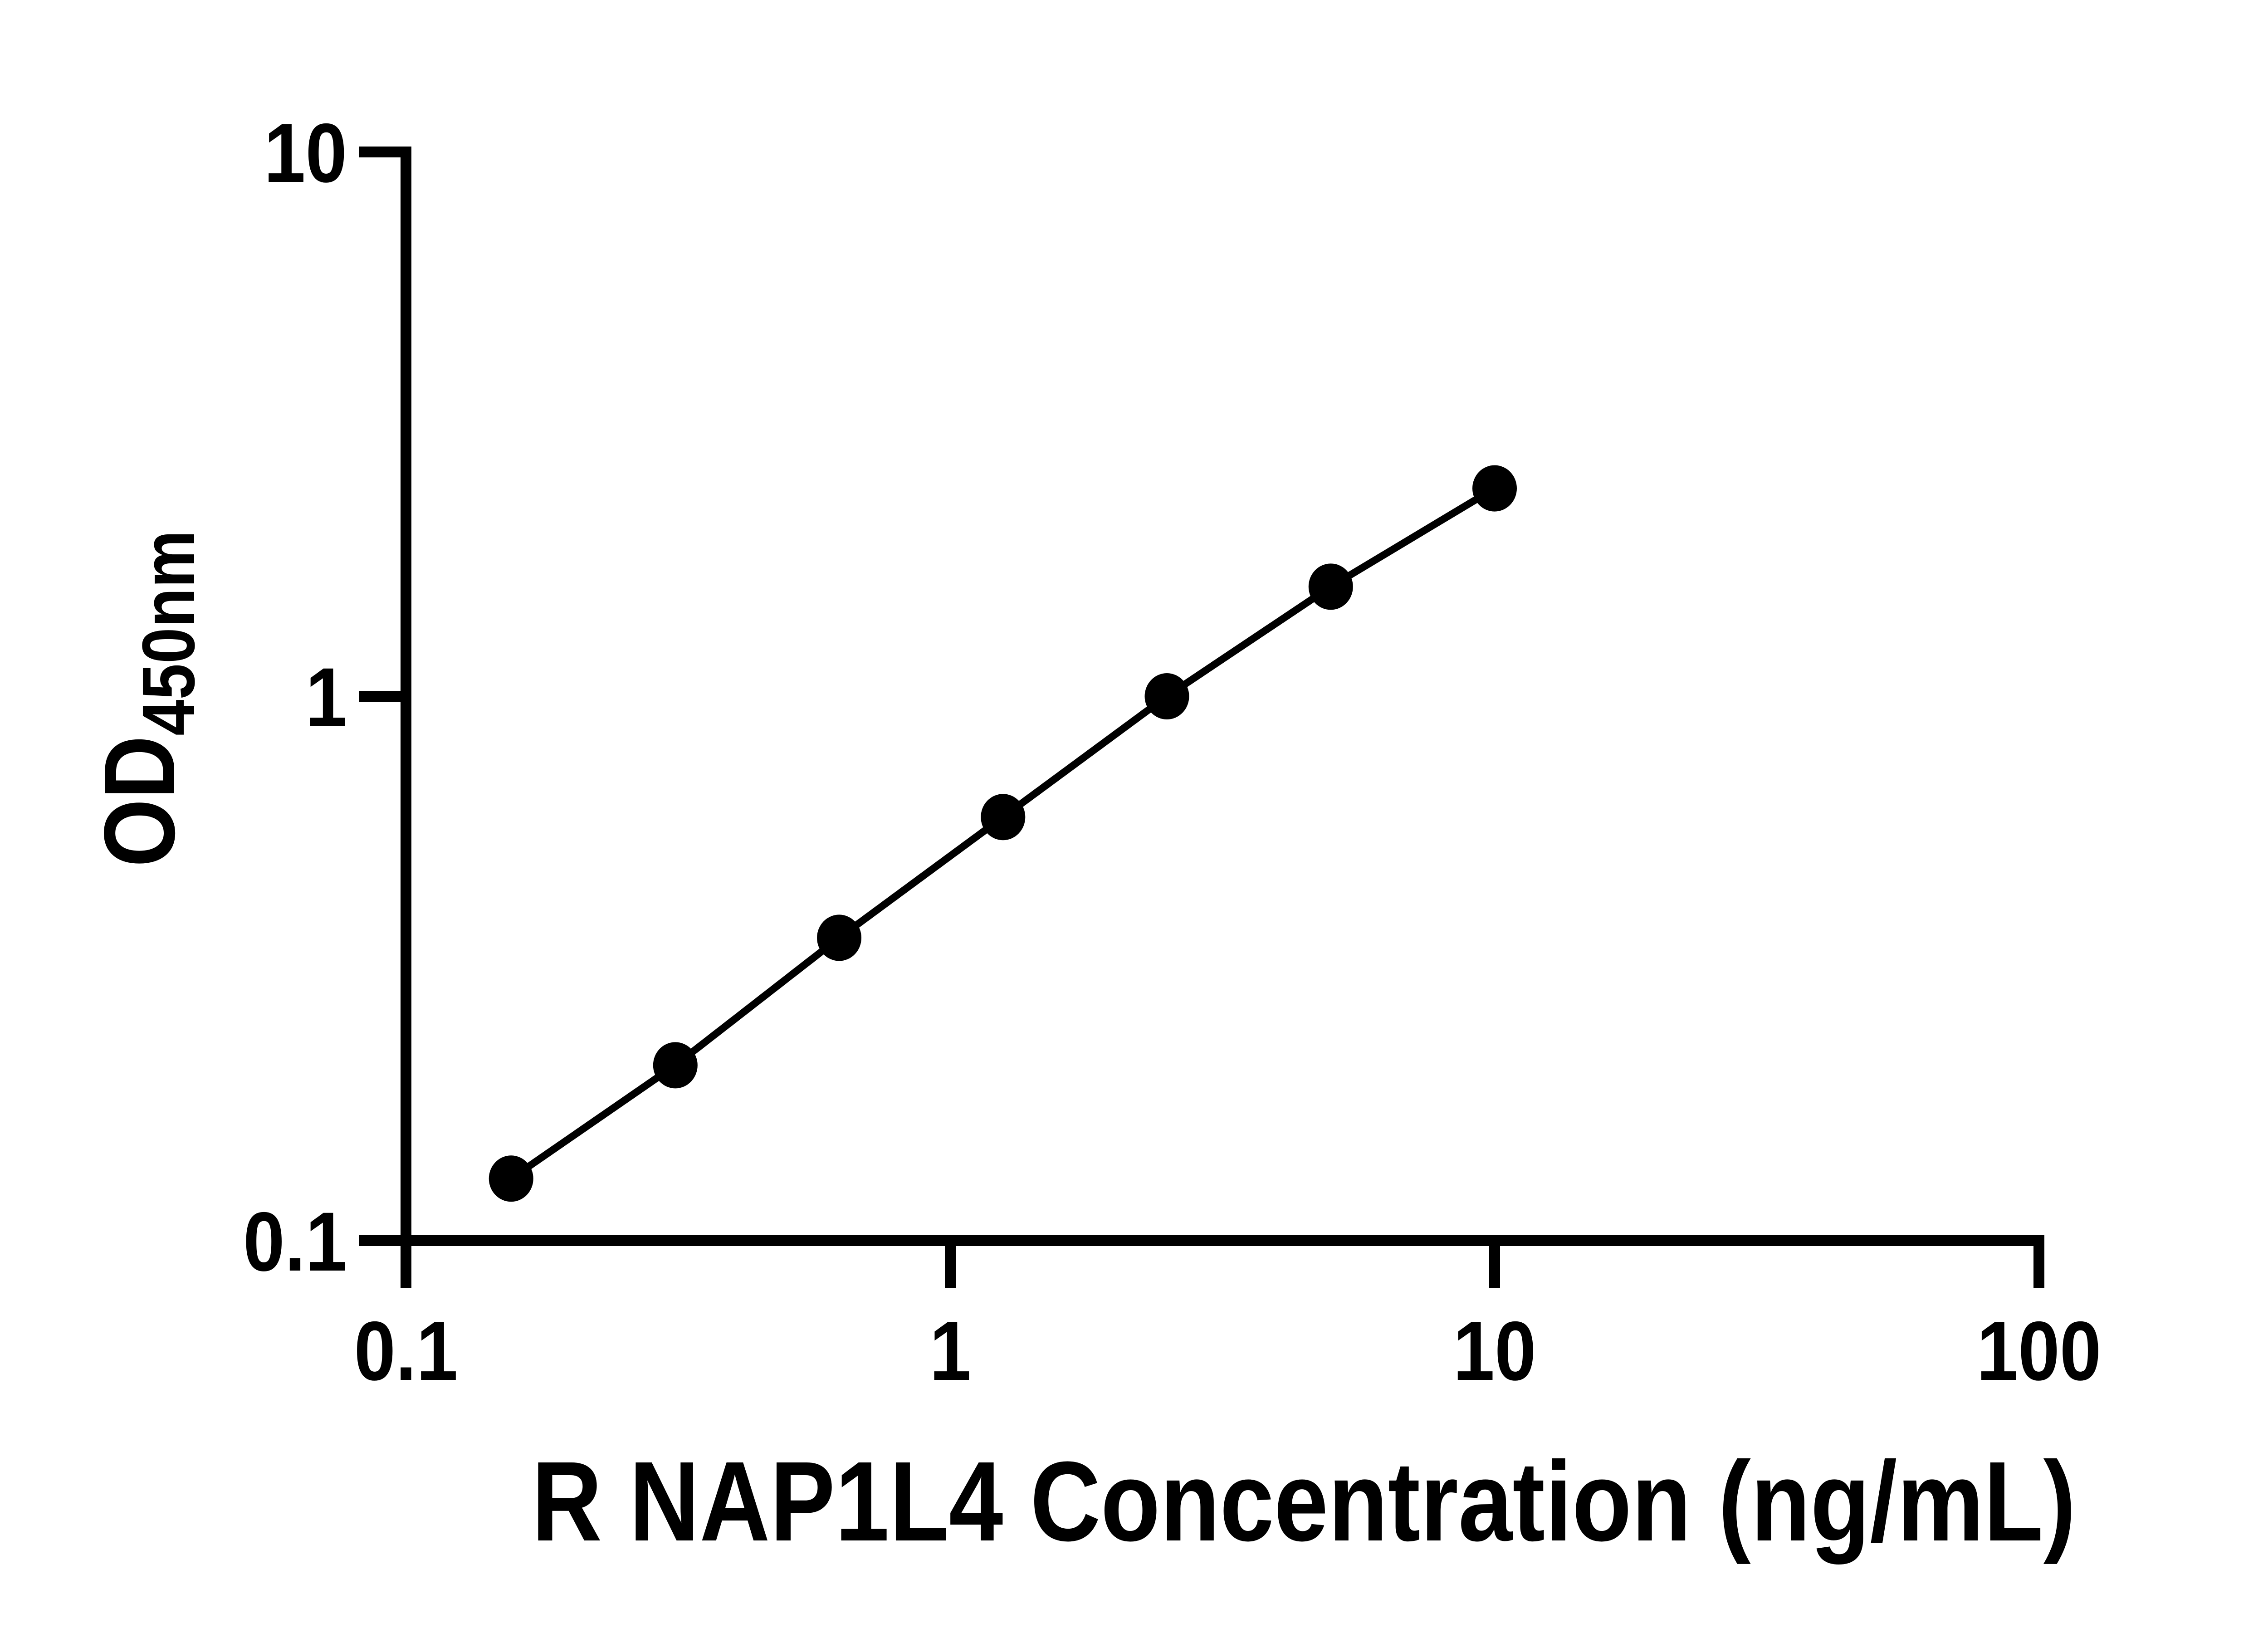 This screenshot has height=1633, width=2268. What do you see at coordinates (2040, 1351) in the screenshot?
I see `x-tick-label: 100` at bounding box center [2040, 1351].